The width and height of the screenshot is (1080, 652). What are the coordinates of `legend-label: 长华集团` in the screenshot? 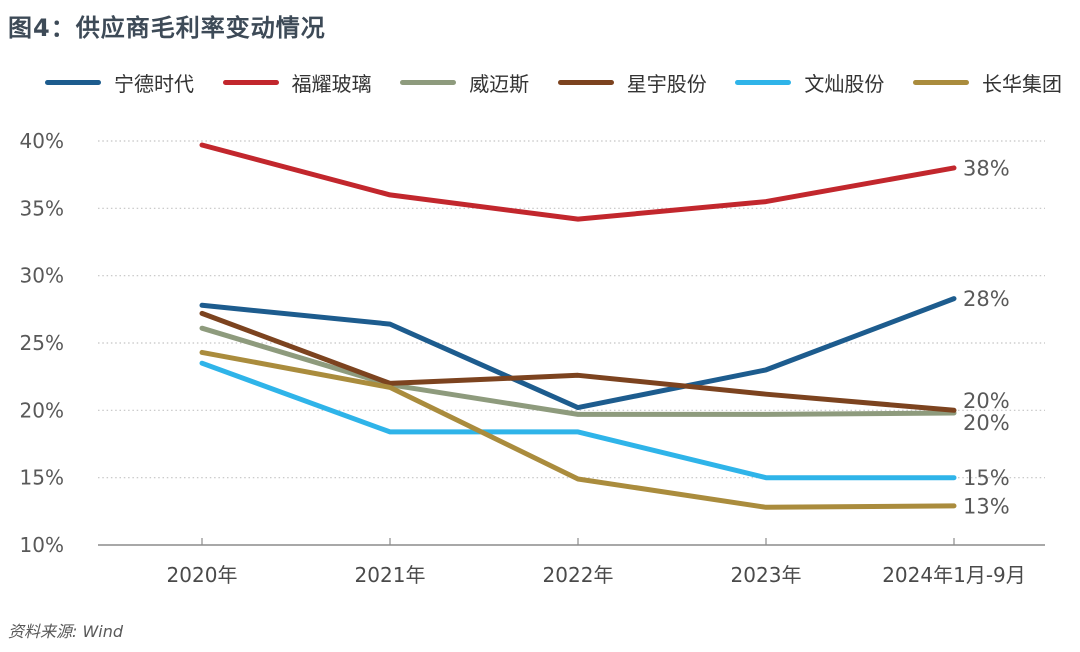 It's located at (1021, 83).